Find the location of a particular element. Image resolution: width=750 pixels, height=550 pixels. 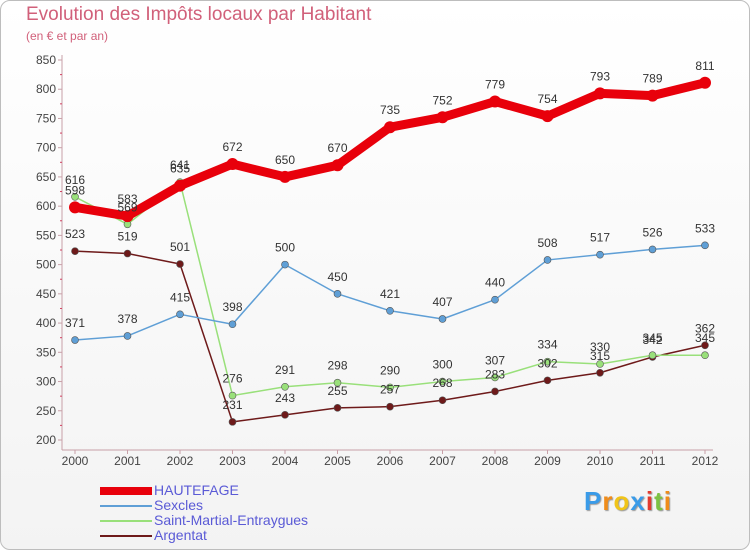

y-tick-label: 650 is located at coordinates (46, 177).